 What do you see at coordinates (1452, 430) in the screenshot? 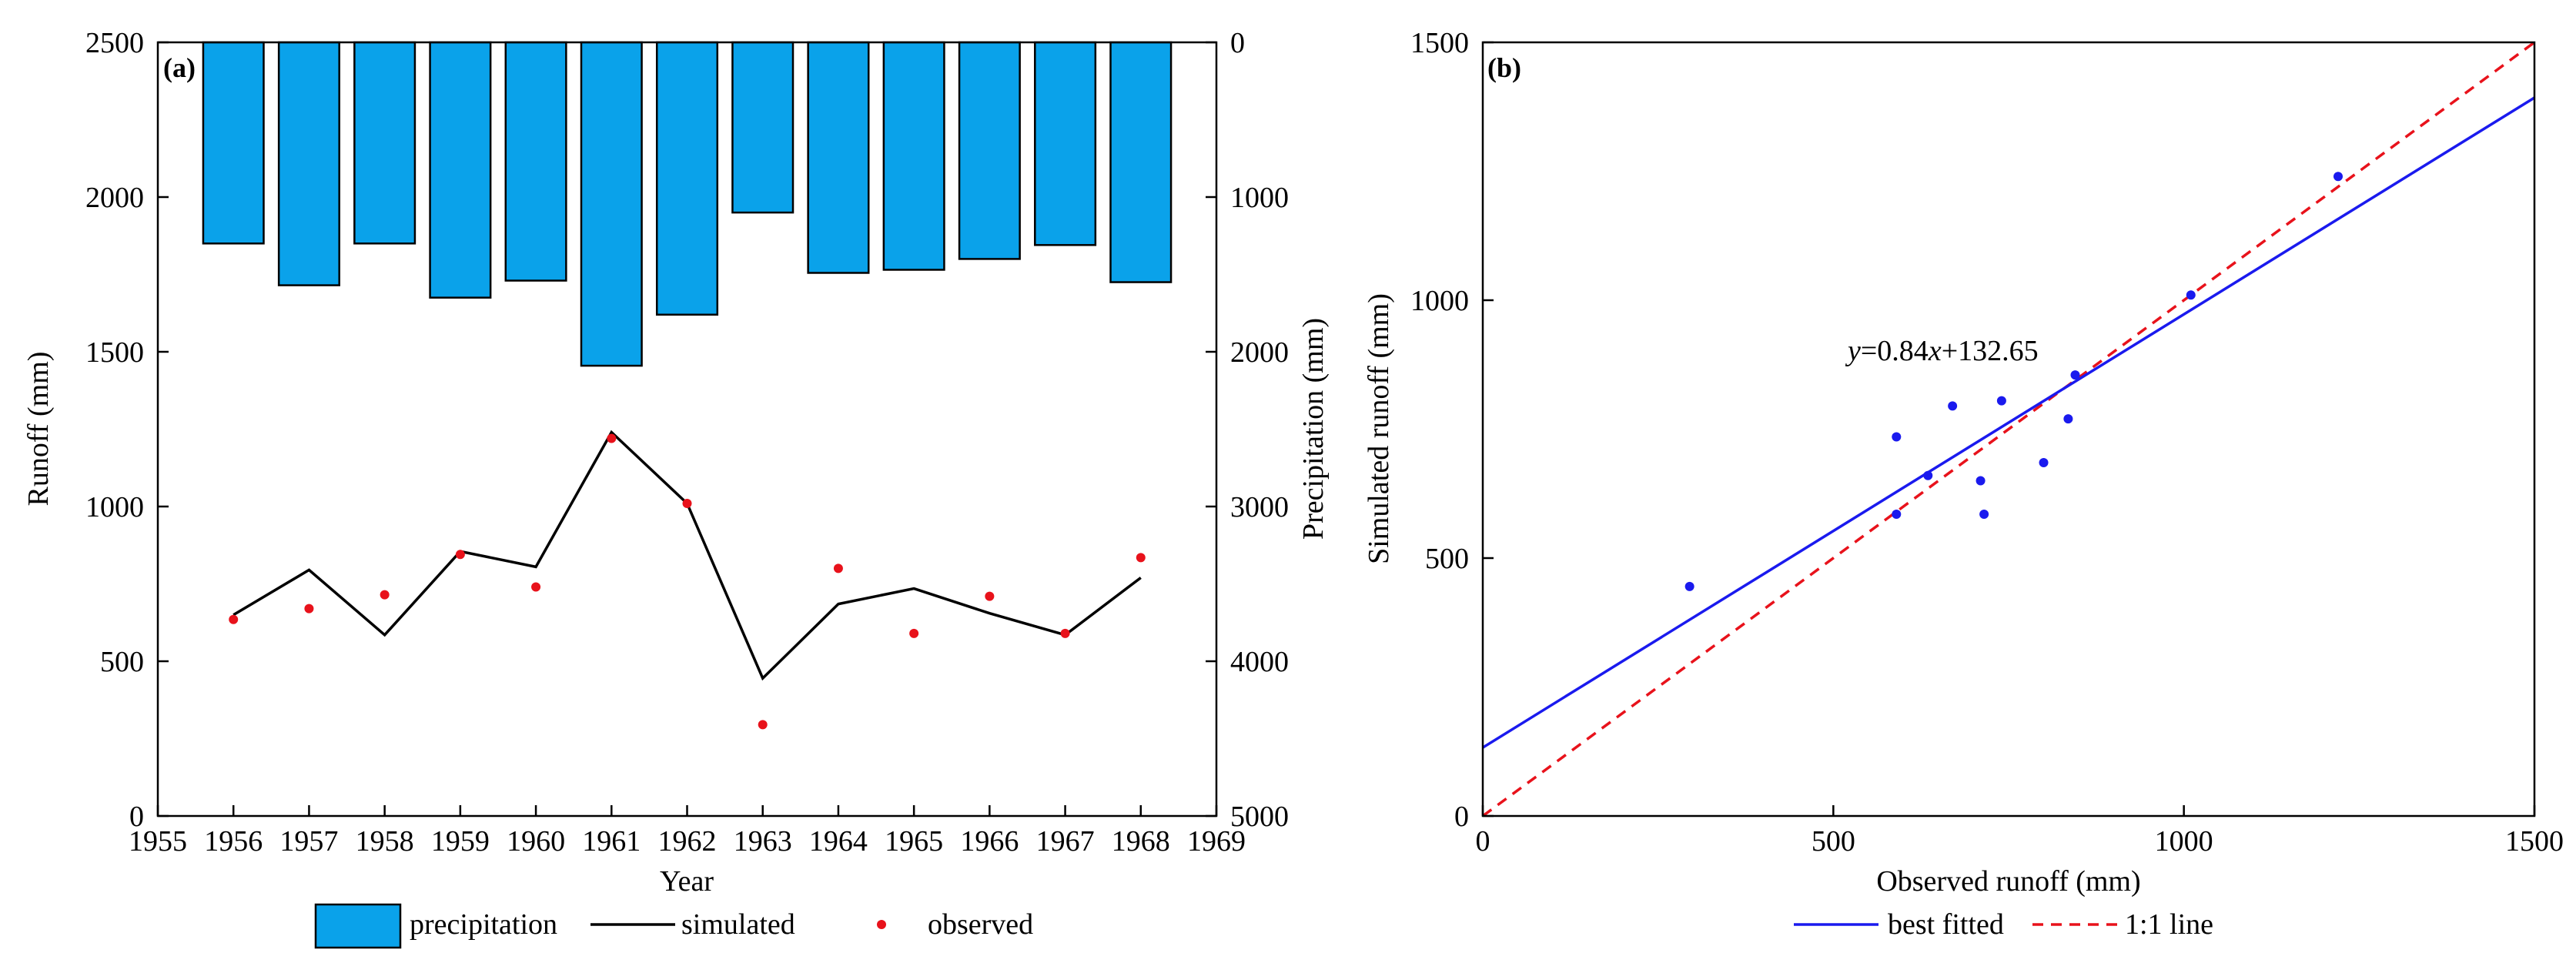
I see `panel-b-y-ticks: 0 500 1000 1500` at bounding box center [1452, 430].